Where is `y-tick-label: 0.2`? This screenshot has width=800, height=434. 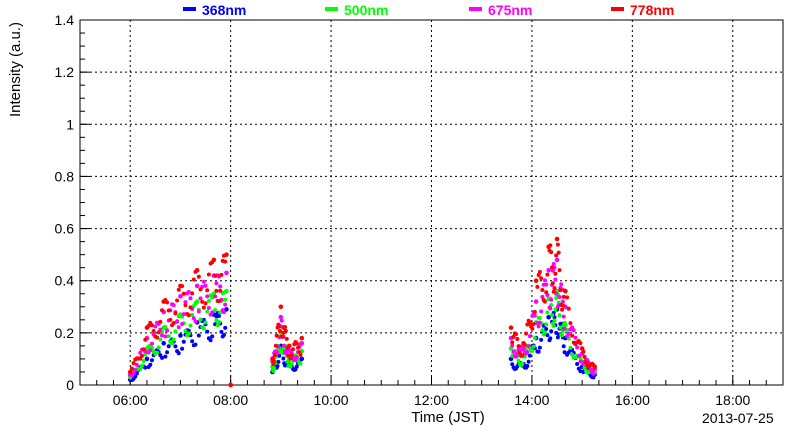
y-tick-label: 0.2 is located at coordinates (65, 333).